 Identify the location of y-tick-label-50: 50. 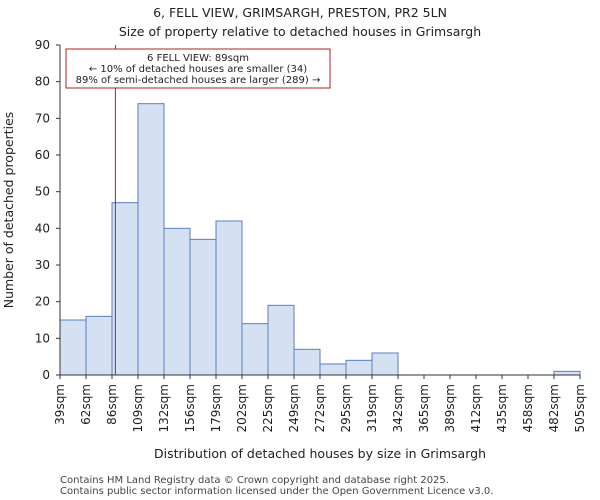
(42, 192).